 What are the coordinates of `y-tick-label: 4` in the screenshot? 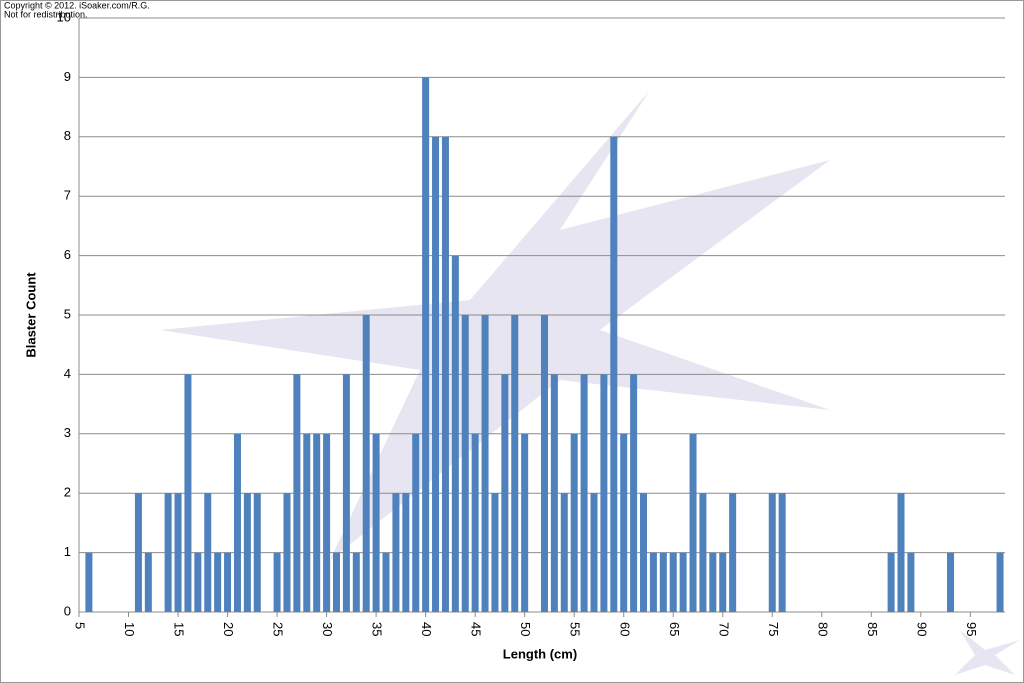 It's located at (67, 373).